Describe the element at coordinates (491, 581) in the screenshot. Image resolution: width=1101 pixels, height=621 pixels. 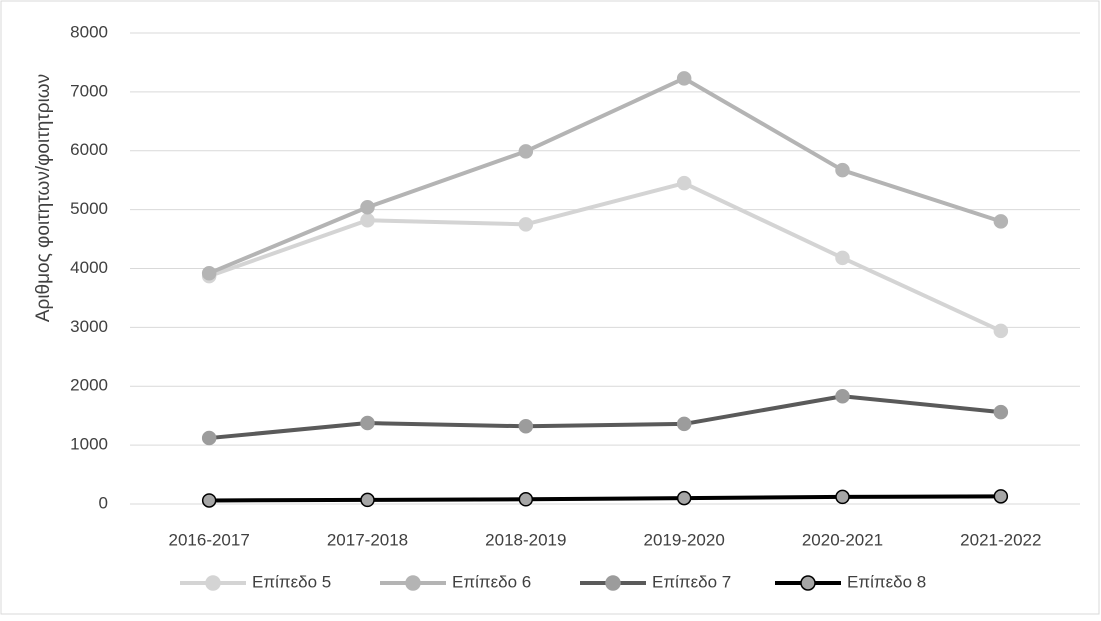
I see `legend-label: Επίπεδο 6` at that location.